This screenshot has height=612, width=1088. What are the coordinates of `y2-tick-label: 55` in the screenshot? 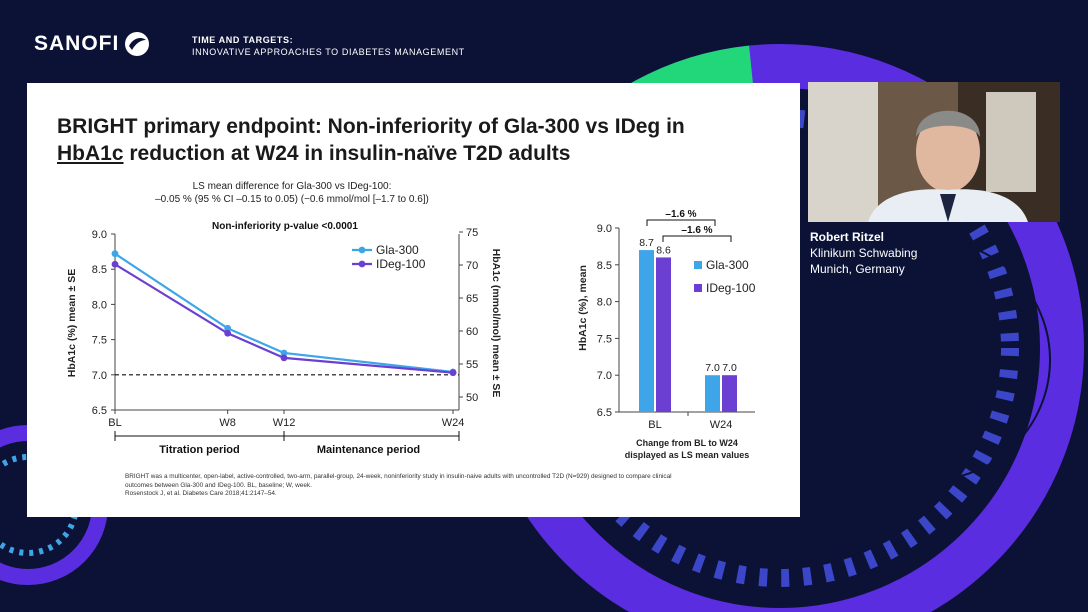 It's located at (472, 365).